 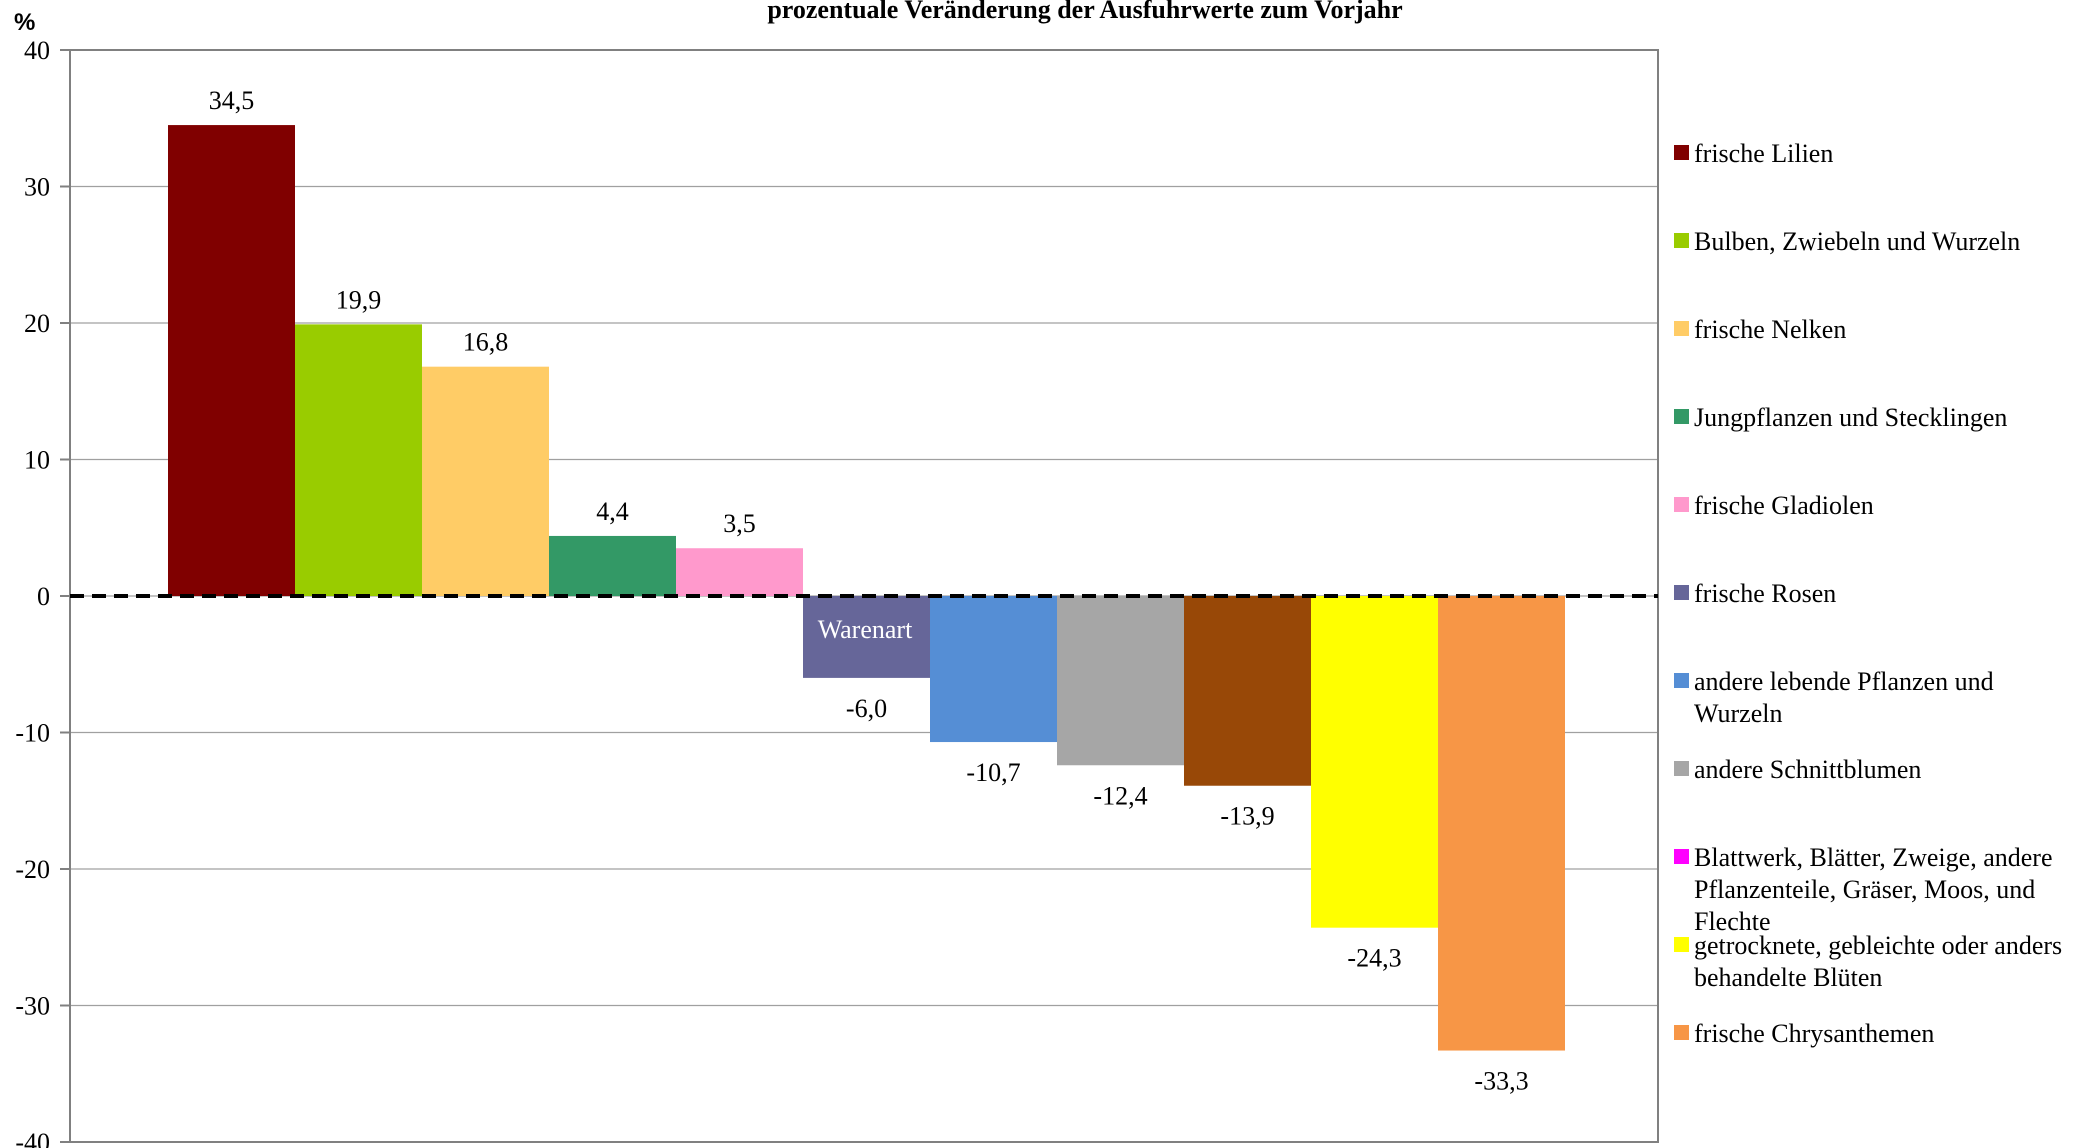 I want to click on y-axis-ticks: 40 30 20 10 0 -10 -20 -30 -40, so click(x=42, y=592).